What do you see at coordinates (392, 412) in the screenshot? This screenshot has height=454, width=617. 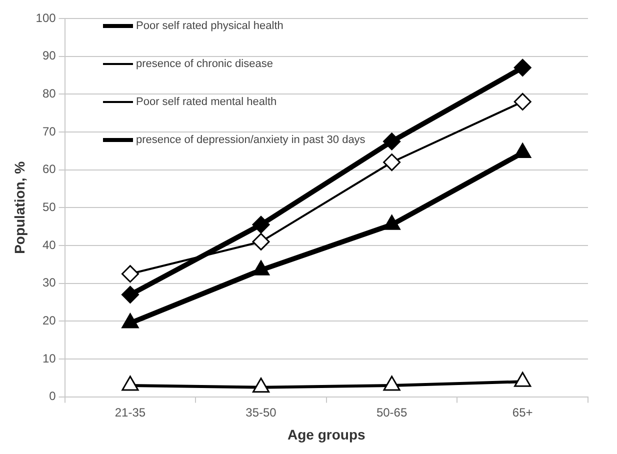 I see `x-tick-label: 50-65` at bounding box center [392, 412].